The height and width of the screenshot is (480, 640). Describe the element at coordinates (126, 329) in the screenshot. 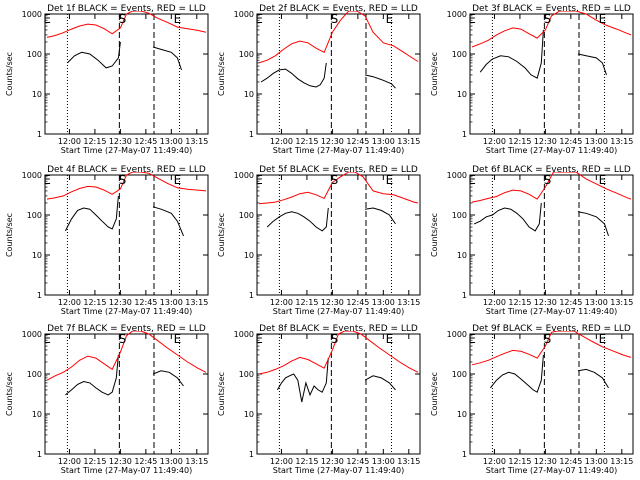

I see `panel-title: Det 7f BLACK = Events, RED = LLD` at that location.